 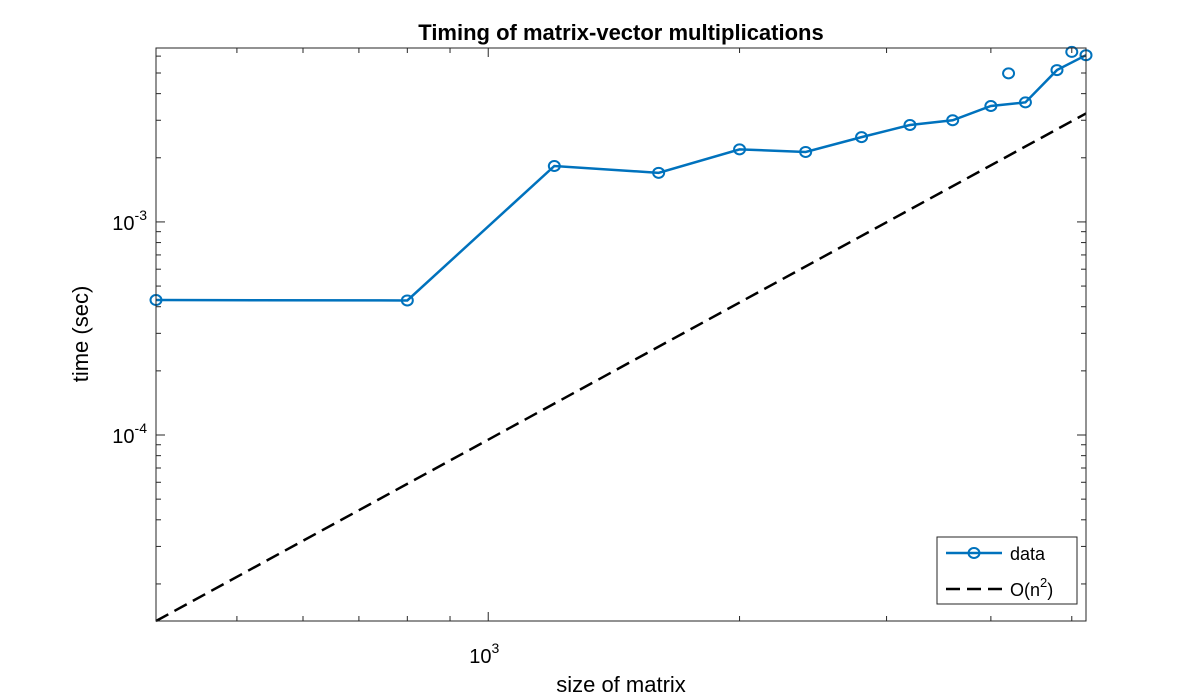 What do you see at coordinates (621, 684) in the screenshot?
I see `x-axis-label: size of matrix` at bounding box center [621, 684].